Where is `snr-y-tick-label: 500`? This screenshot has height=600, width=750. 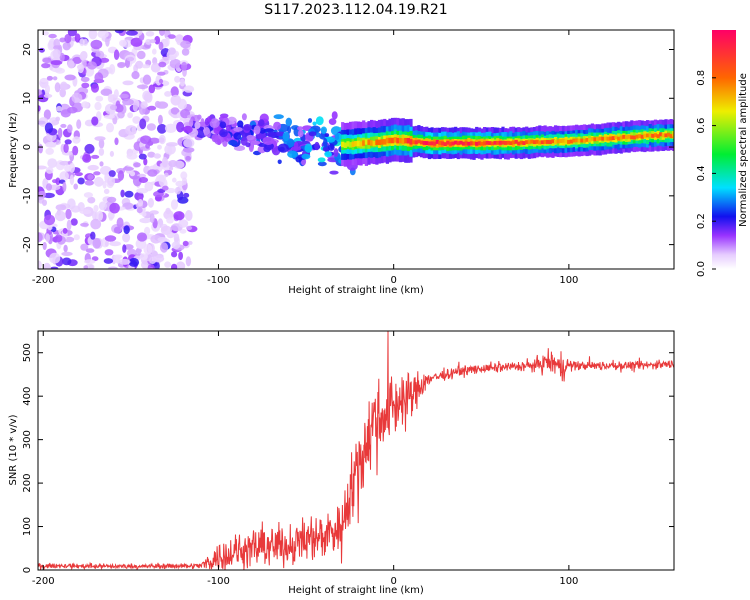
snr-y-tick-label: 500 is located at coordinates (27, 352).